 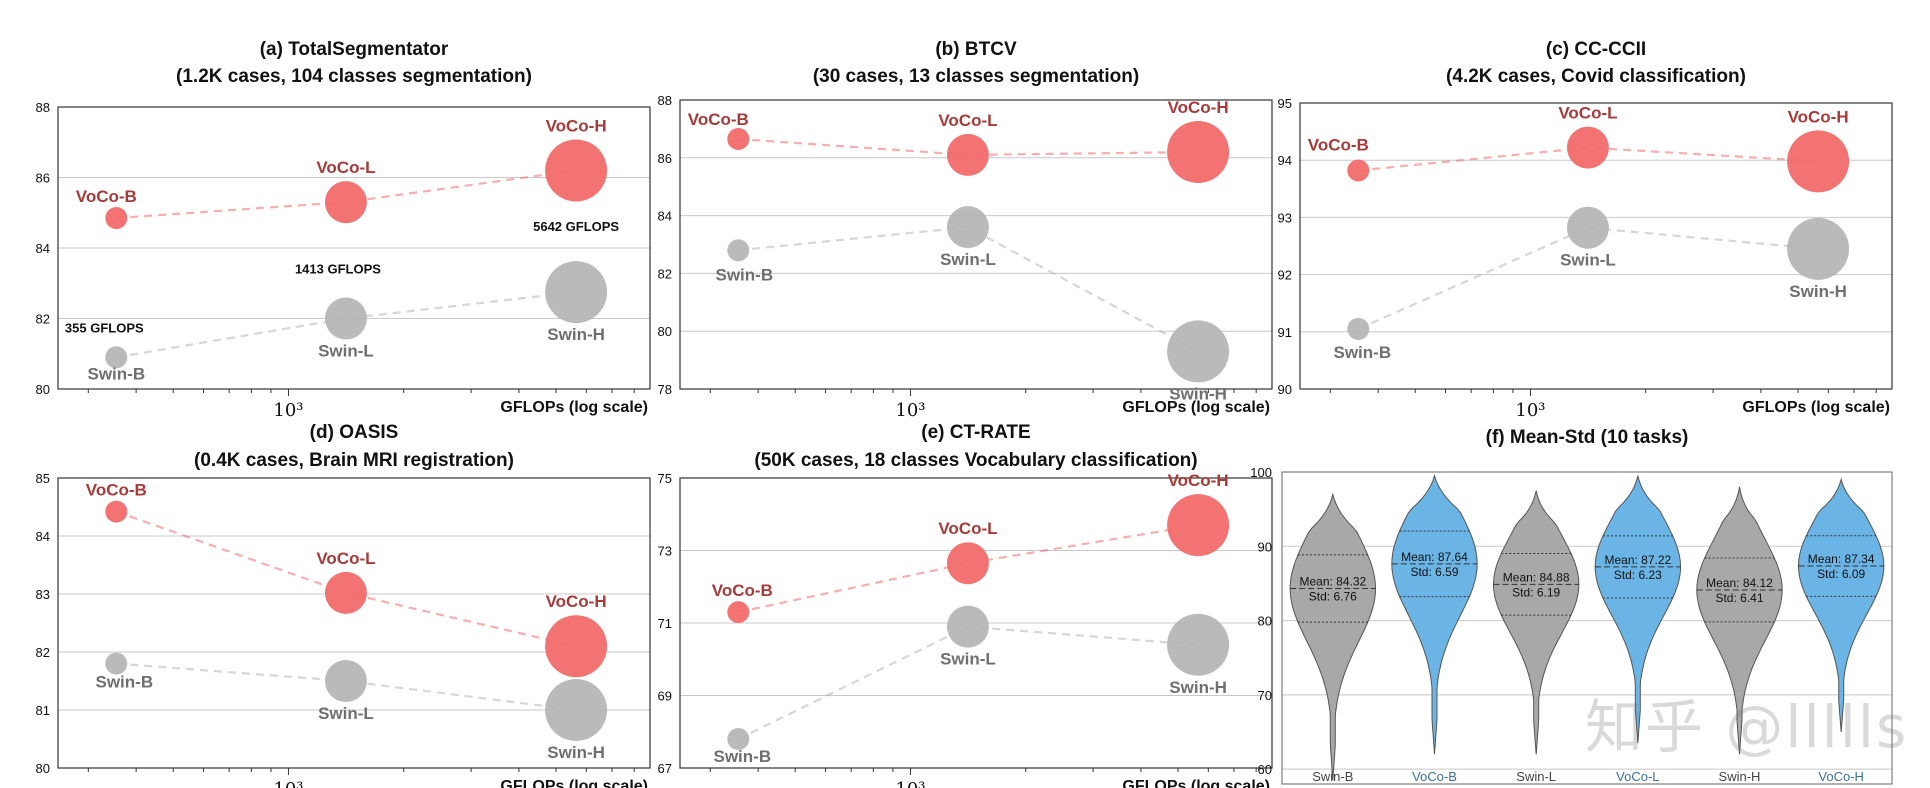 What do you see at coordinates (665, 623) in the screenshot?
I see `y-tick-label: 71` at bounding box center [665, 623].